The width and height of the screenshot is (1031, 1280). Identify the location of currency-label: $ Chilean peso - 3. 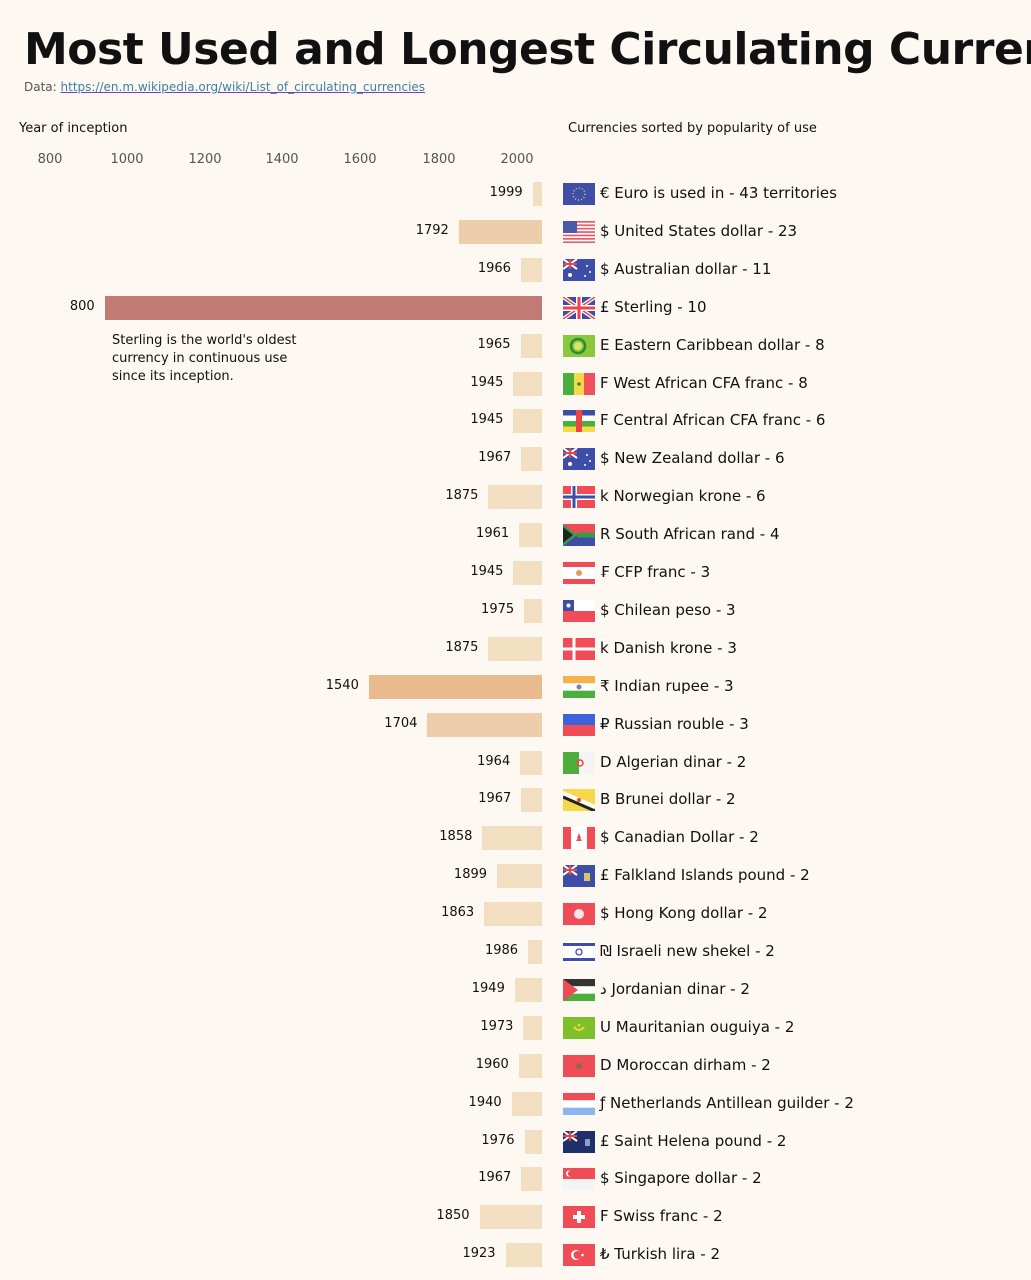
(668, 609).